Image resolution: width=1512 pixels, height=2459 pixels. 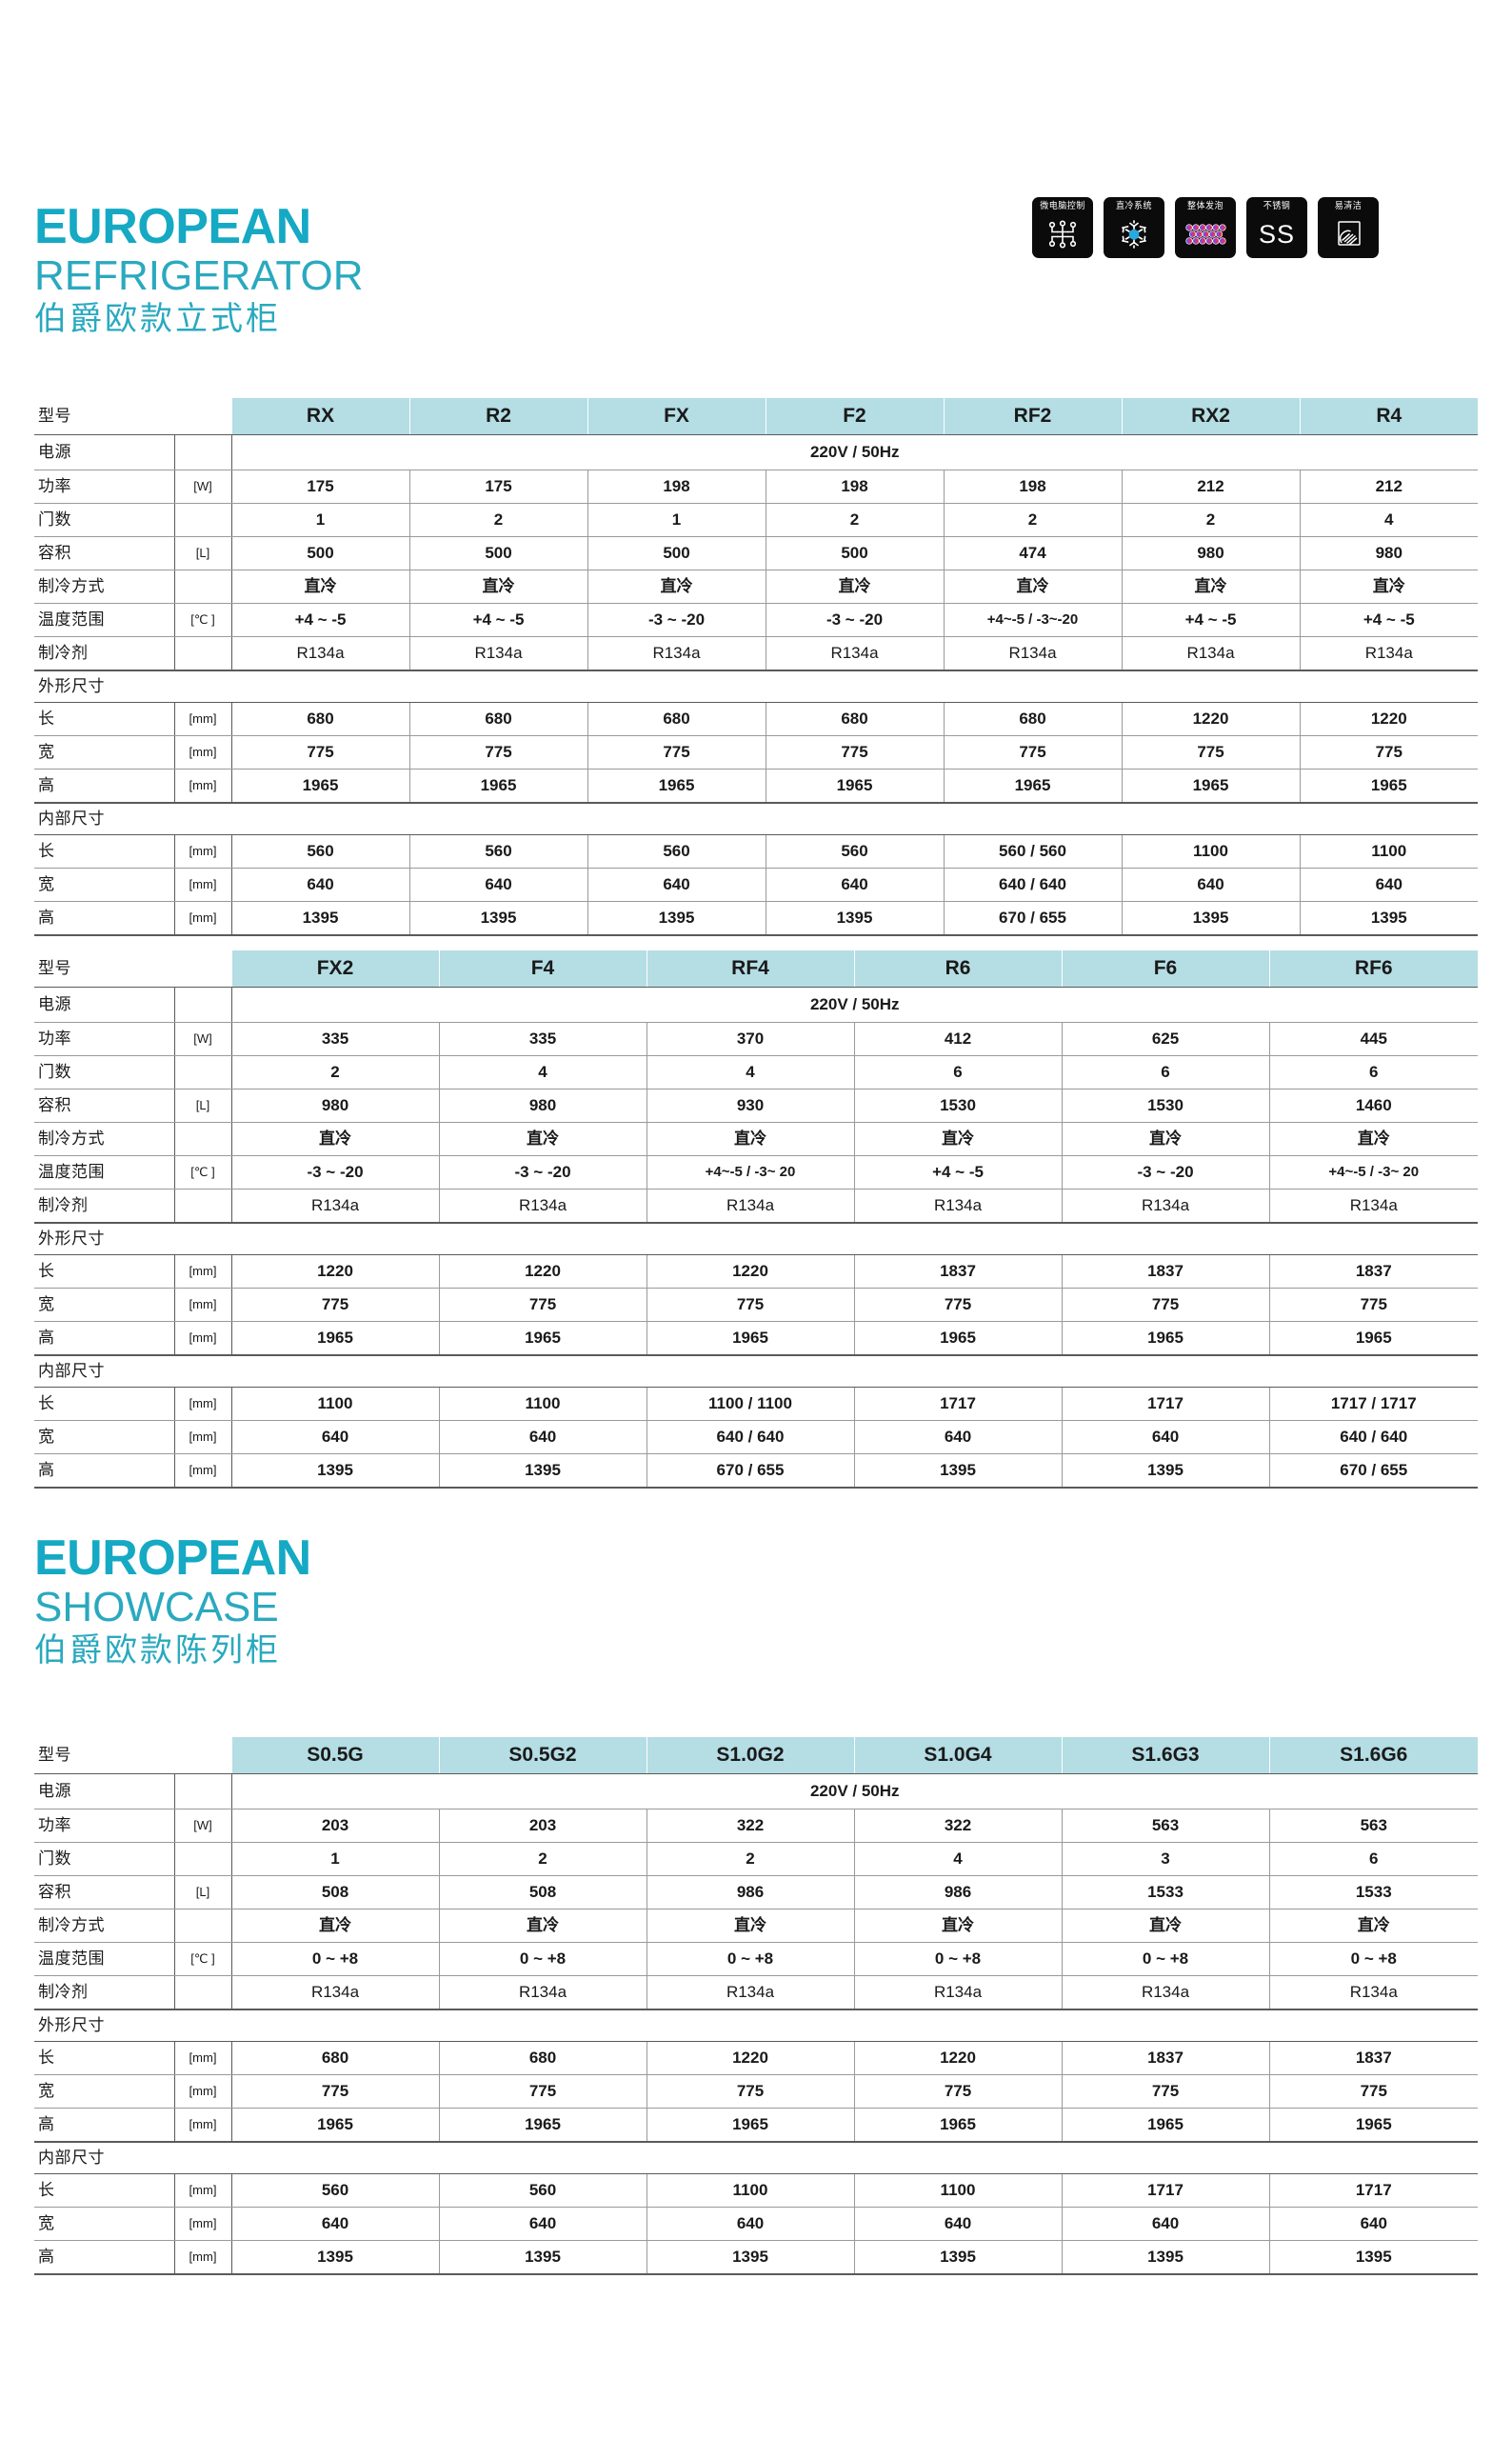 What do you see at coordinates (1165, 1172) in the screenshot?
I see `cell-temp-range: -3 ~ -20` at bounding box center [1165, 1172].